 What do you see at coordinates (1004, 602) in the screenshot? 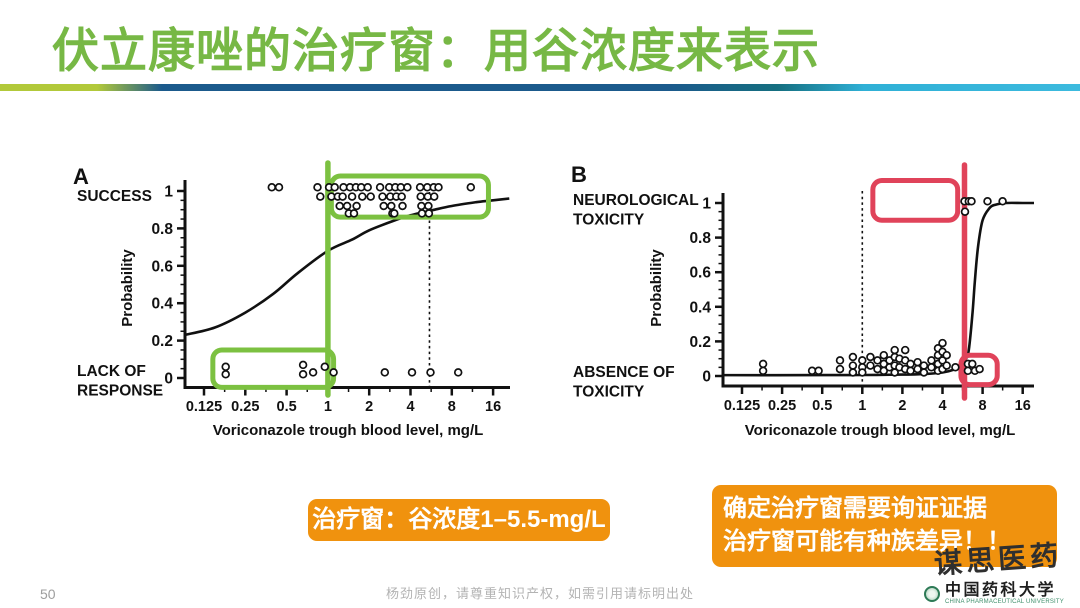
I see `university-caption: CHINA PHARMACEUTICAL UNIVERSITY` at bounding box center [1004, 602].